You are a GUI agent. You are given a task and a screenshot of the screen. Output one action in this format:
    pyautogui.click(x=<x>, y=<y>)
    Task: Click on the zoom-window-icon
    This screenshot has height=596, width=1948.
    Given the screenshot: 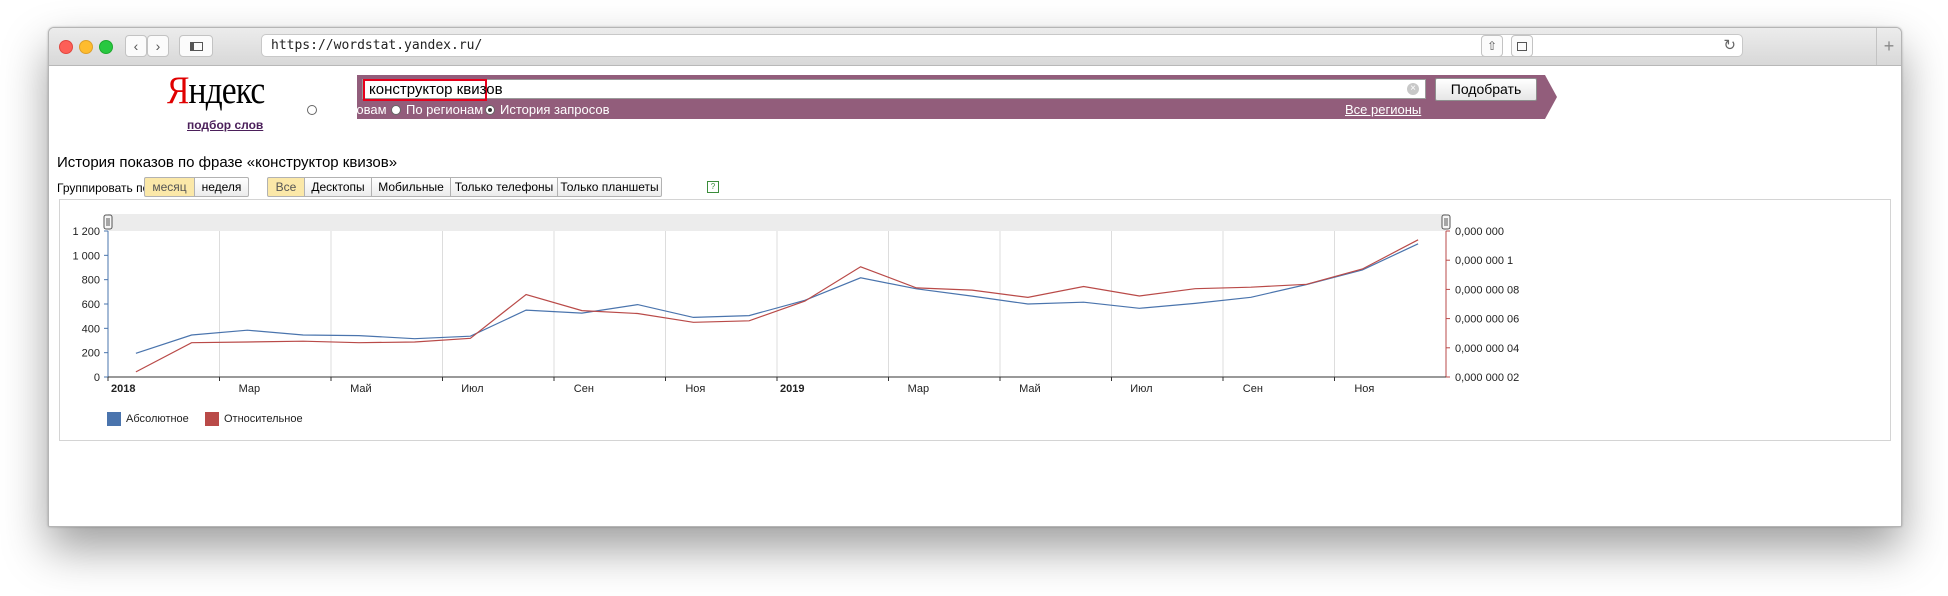 What is the action you would take?
    pyautogui.click(x=106, y=47)
    